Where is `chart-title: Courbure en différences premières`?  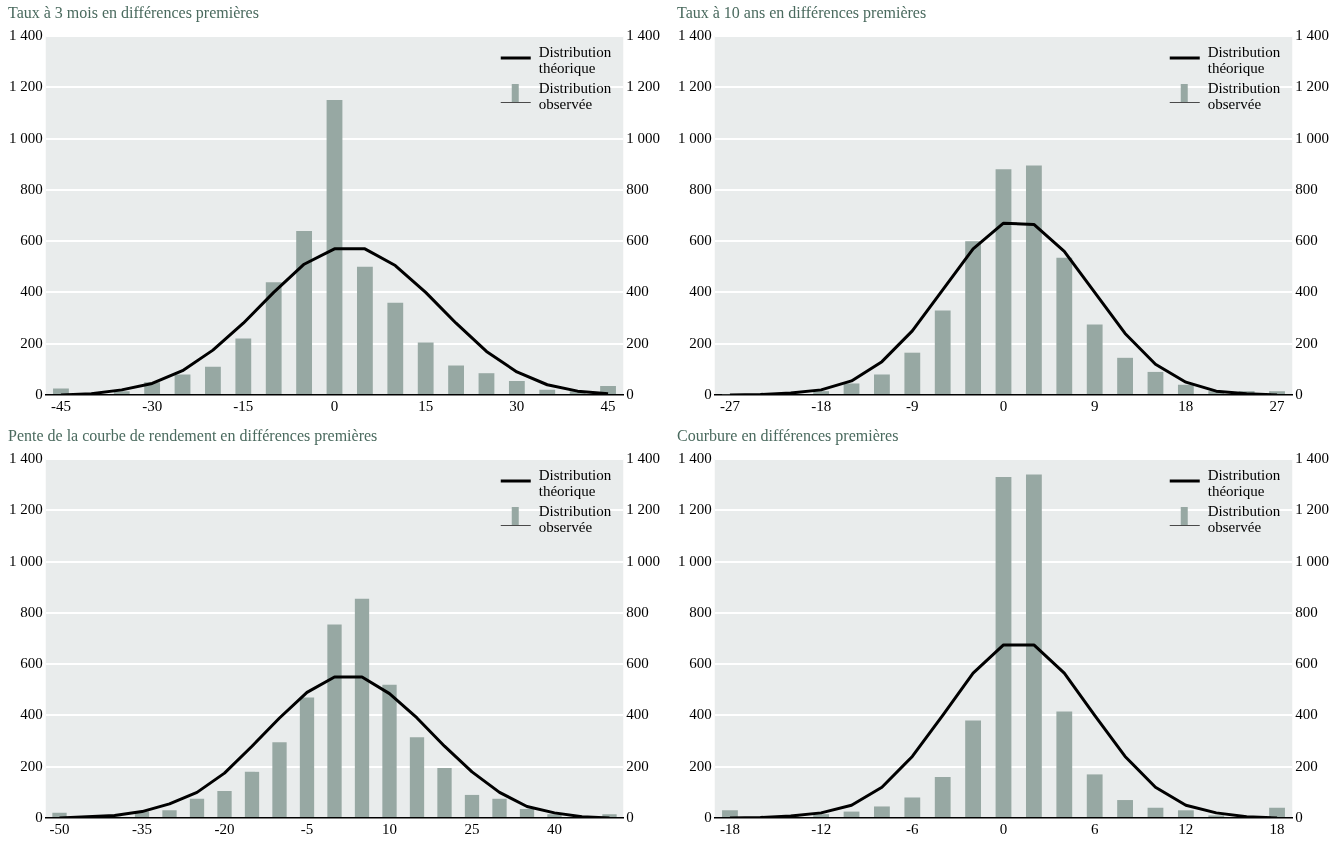 chart-title: Courbure en différences premières is located at coordinates (788, 436).